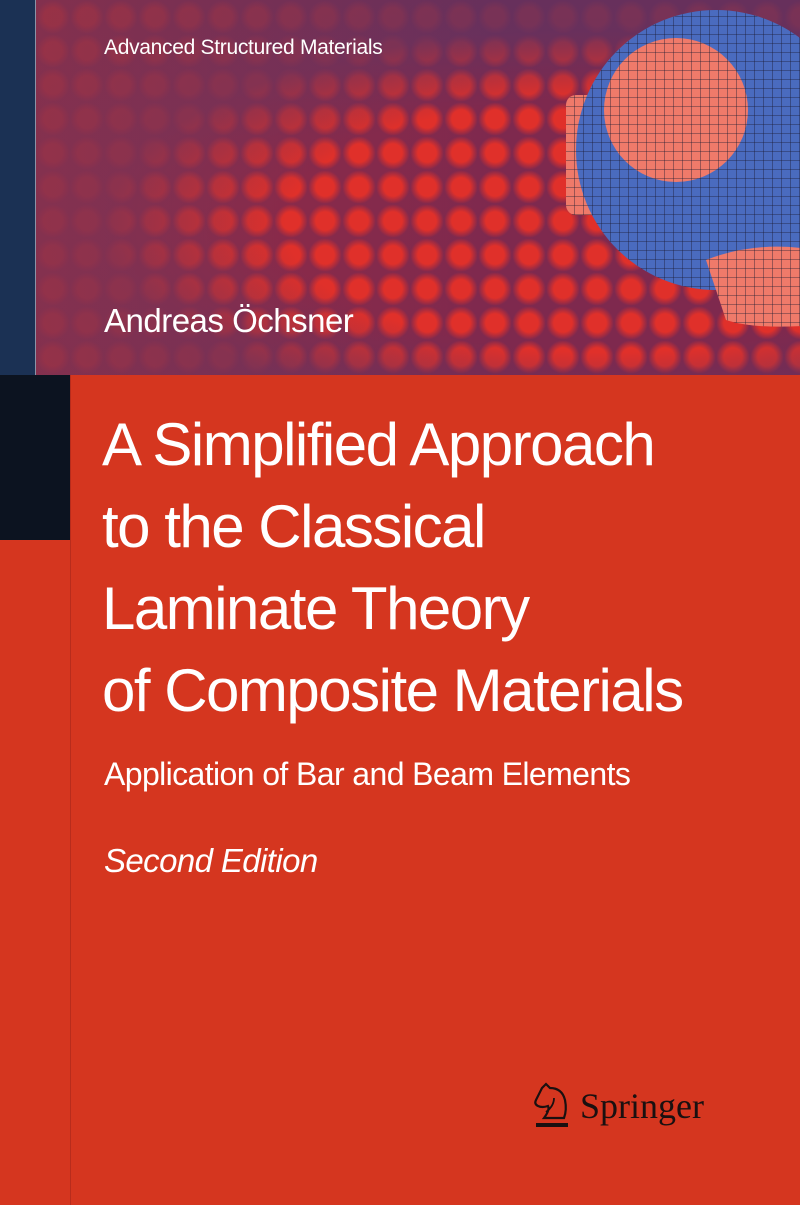 The image size is (800, 1205). Describe the element at coordinates (17, 187) in the screenshot. I see `spine-strip` at that location.